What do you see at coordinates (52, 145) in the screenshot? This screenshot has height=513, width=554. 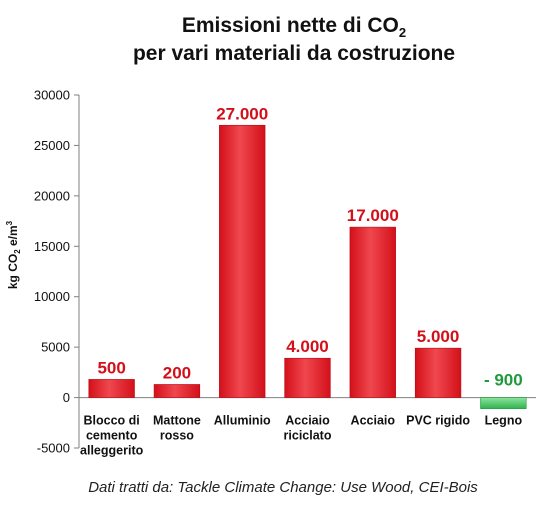 I see `y-tick-label: 25000` at bounding box center [52, 145].